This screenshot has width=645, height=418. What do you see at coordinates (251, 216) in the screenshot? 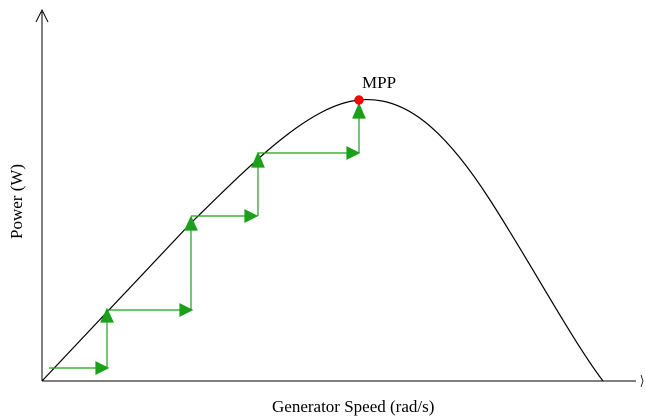
I see `arrowhead-h3` at bounding box center [251, 216].